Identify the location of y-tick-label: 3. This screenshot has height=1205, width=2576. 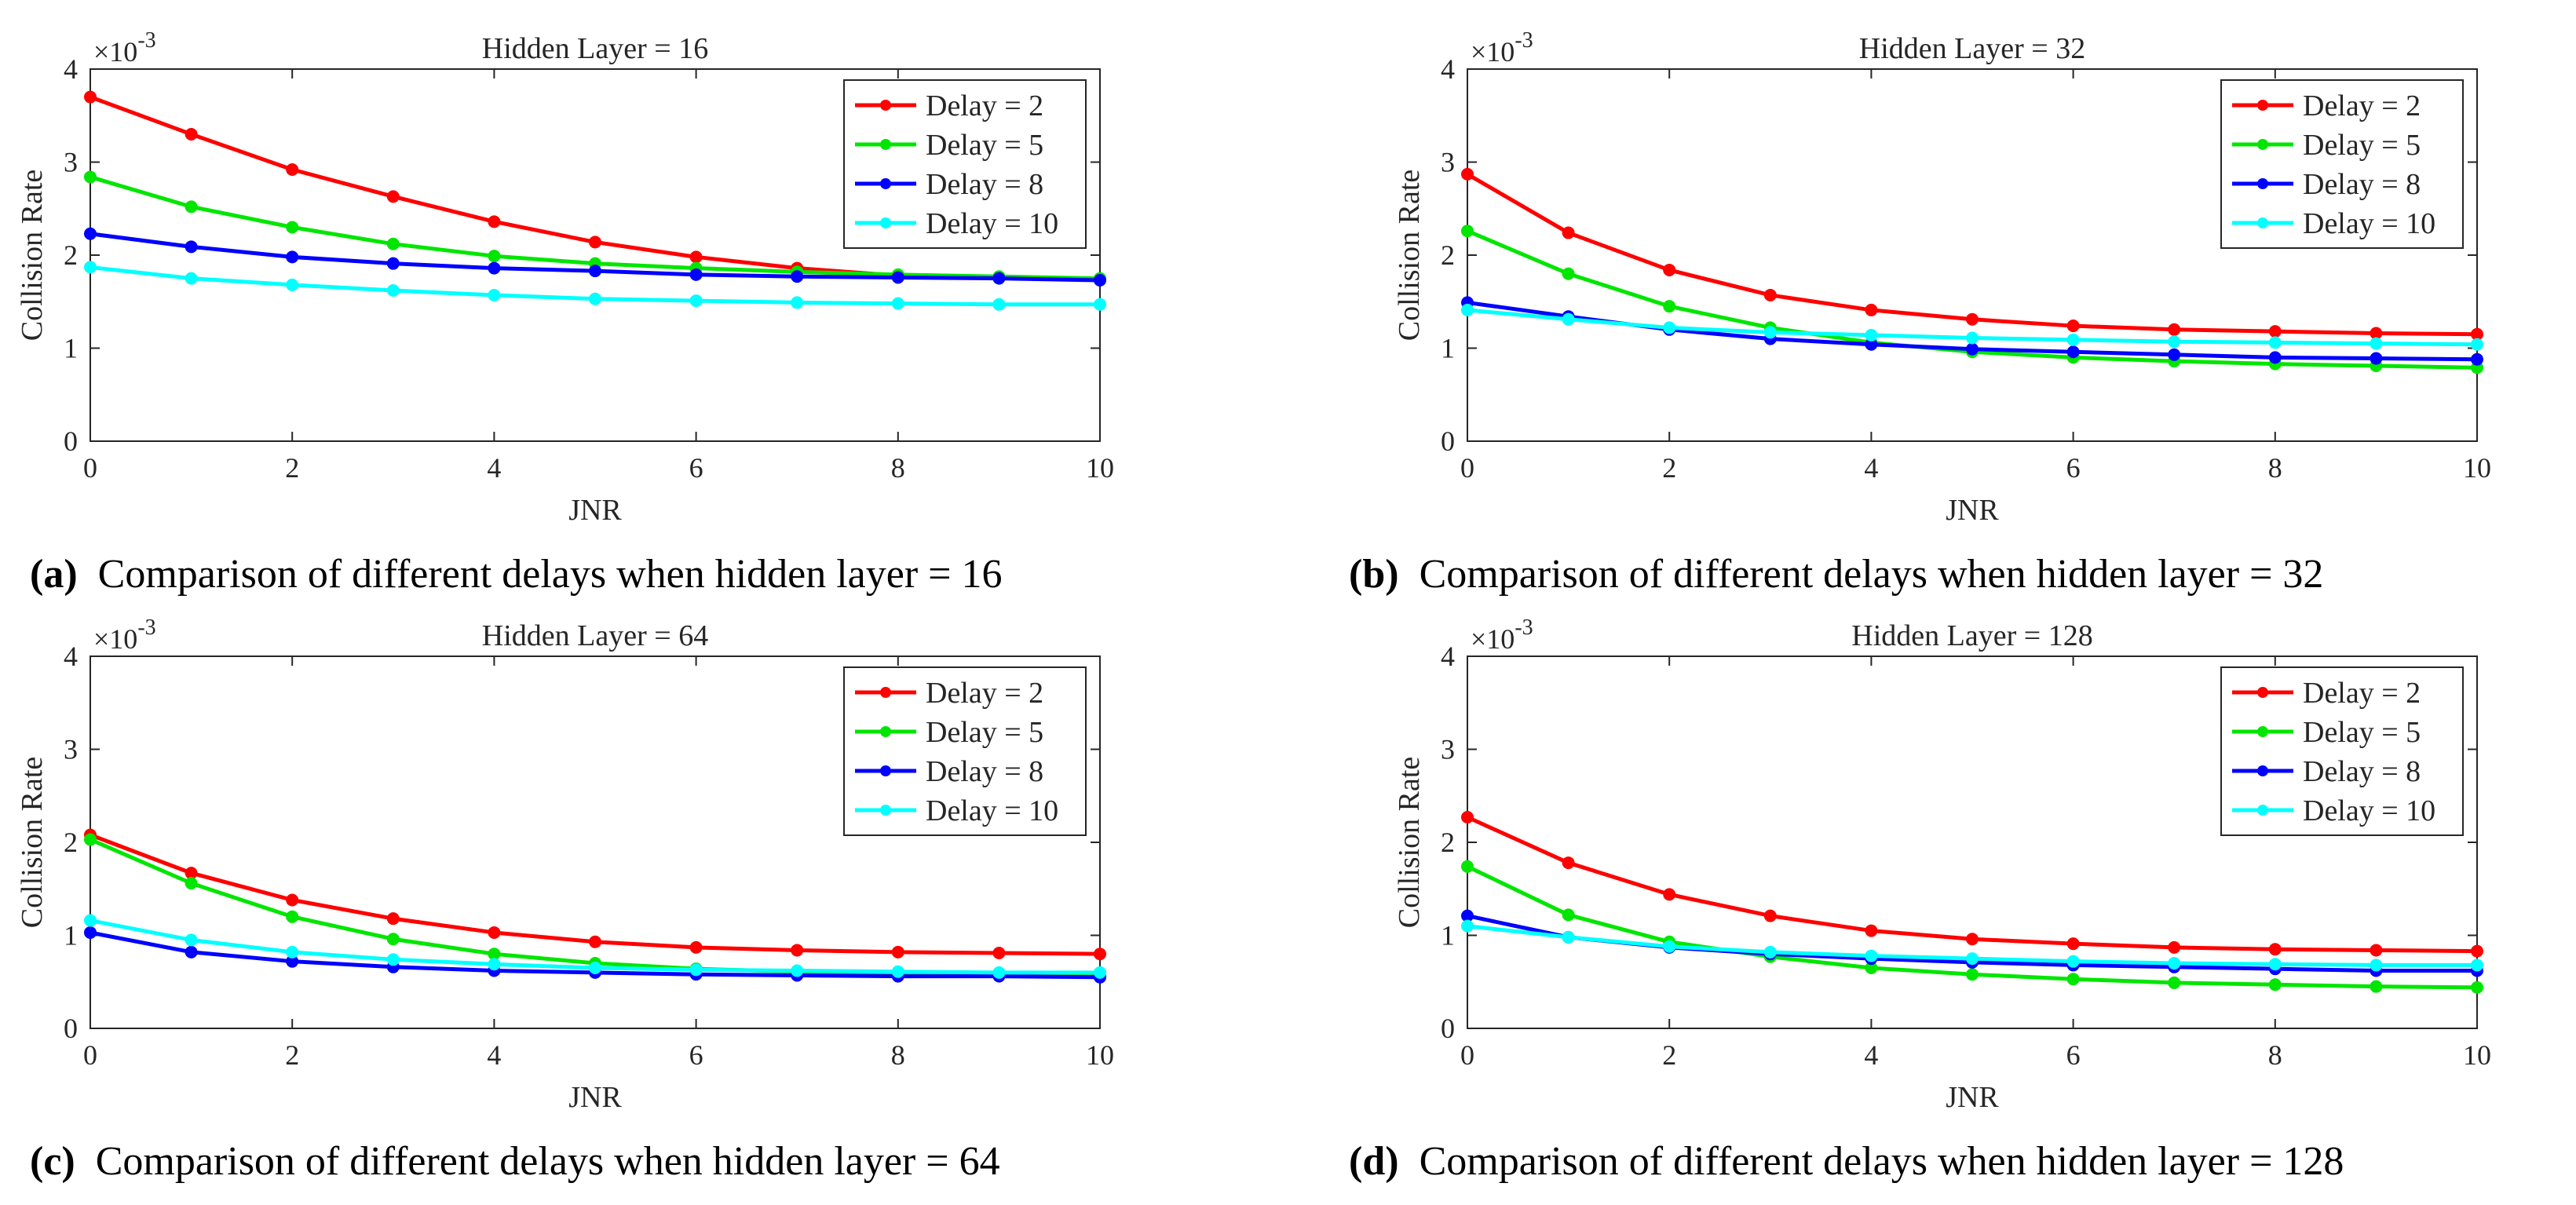
(1448, 162).